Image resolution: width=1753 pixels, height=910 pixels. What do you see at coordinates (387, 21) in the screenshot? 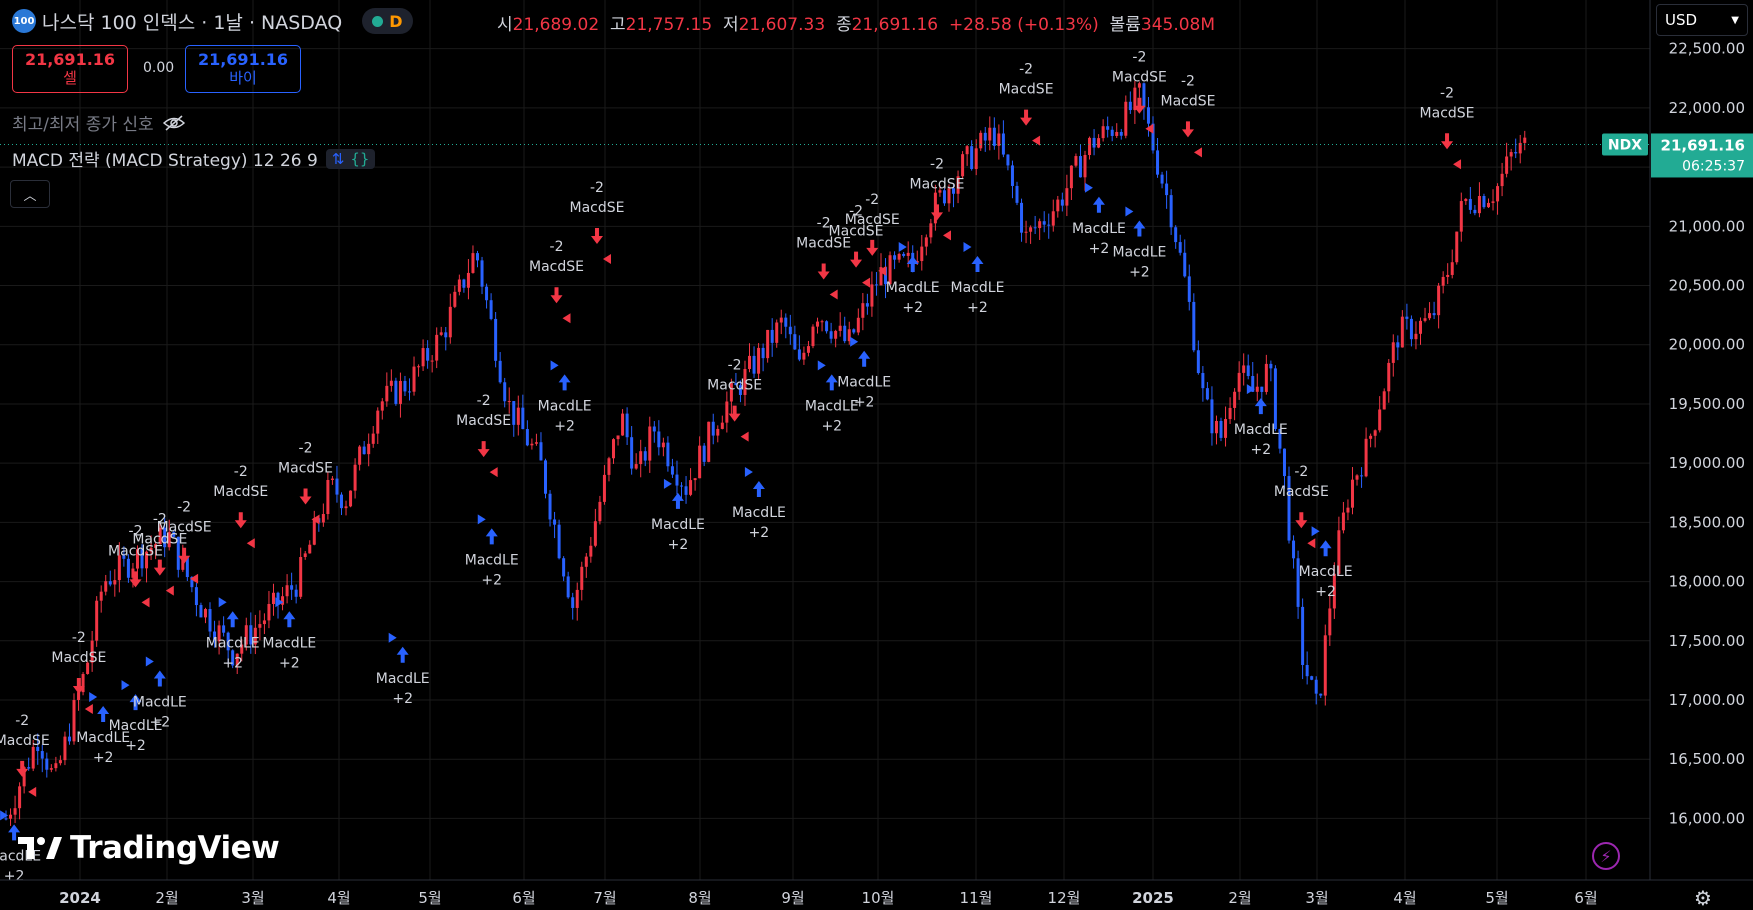
I see `market-status-pill: D` at bounding box center [387, 21].